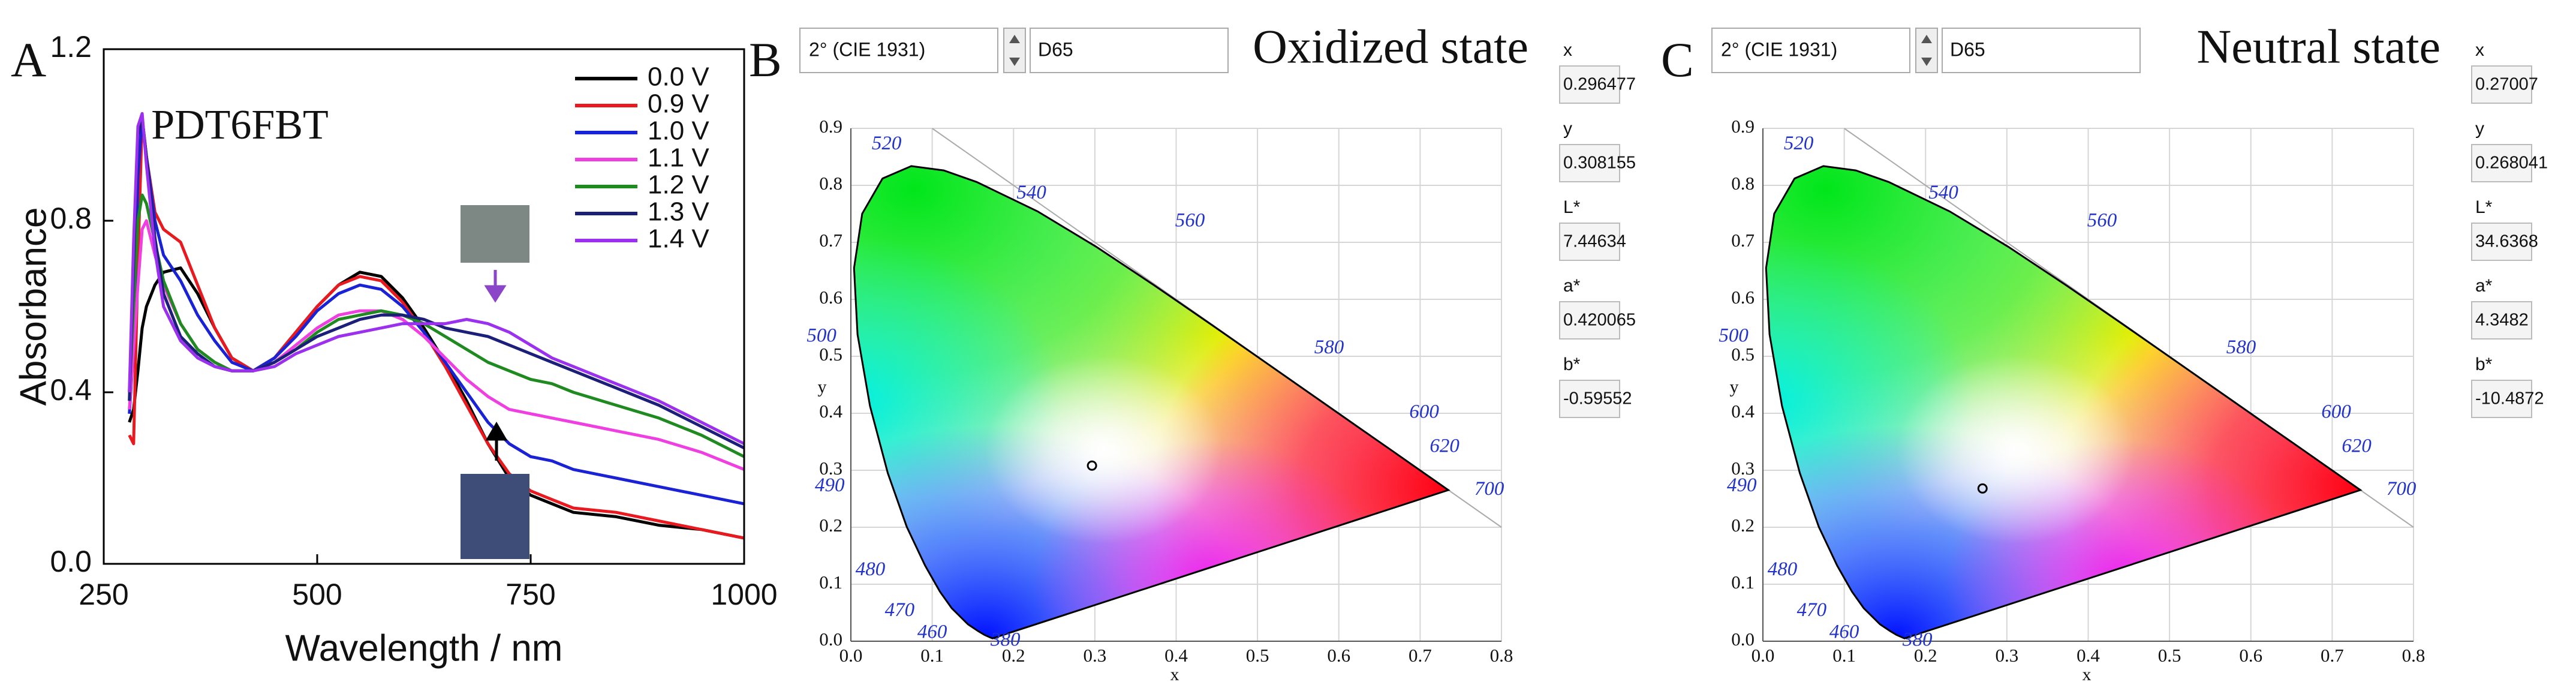 This screenshot has width=2576, height=697. Describe the element at coordinates (1013, 655) in the screenshot. I see `x-tick-label: 0.2` at that location.